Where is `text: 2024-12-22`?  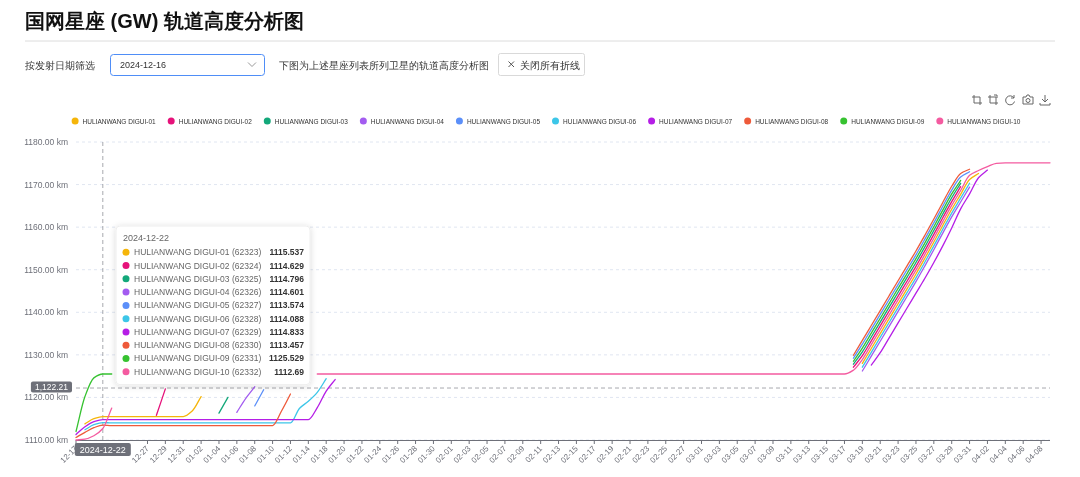 text: 2024-12-22 is located at coordinates (102, 449).